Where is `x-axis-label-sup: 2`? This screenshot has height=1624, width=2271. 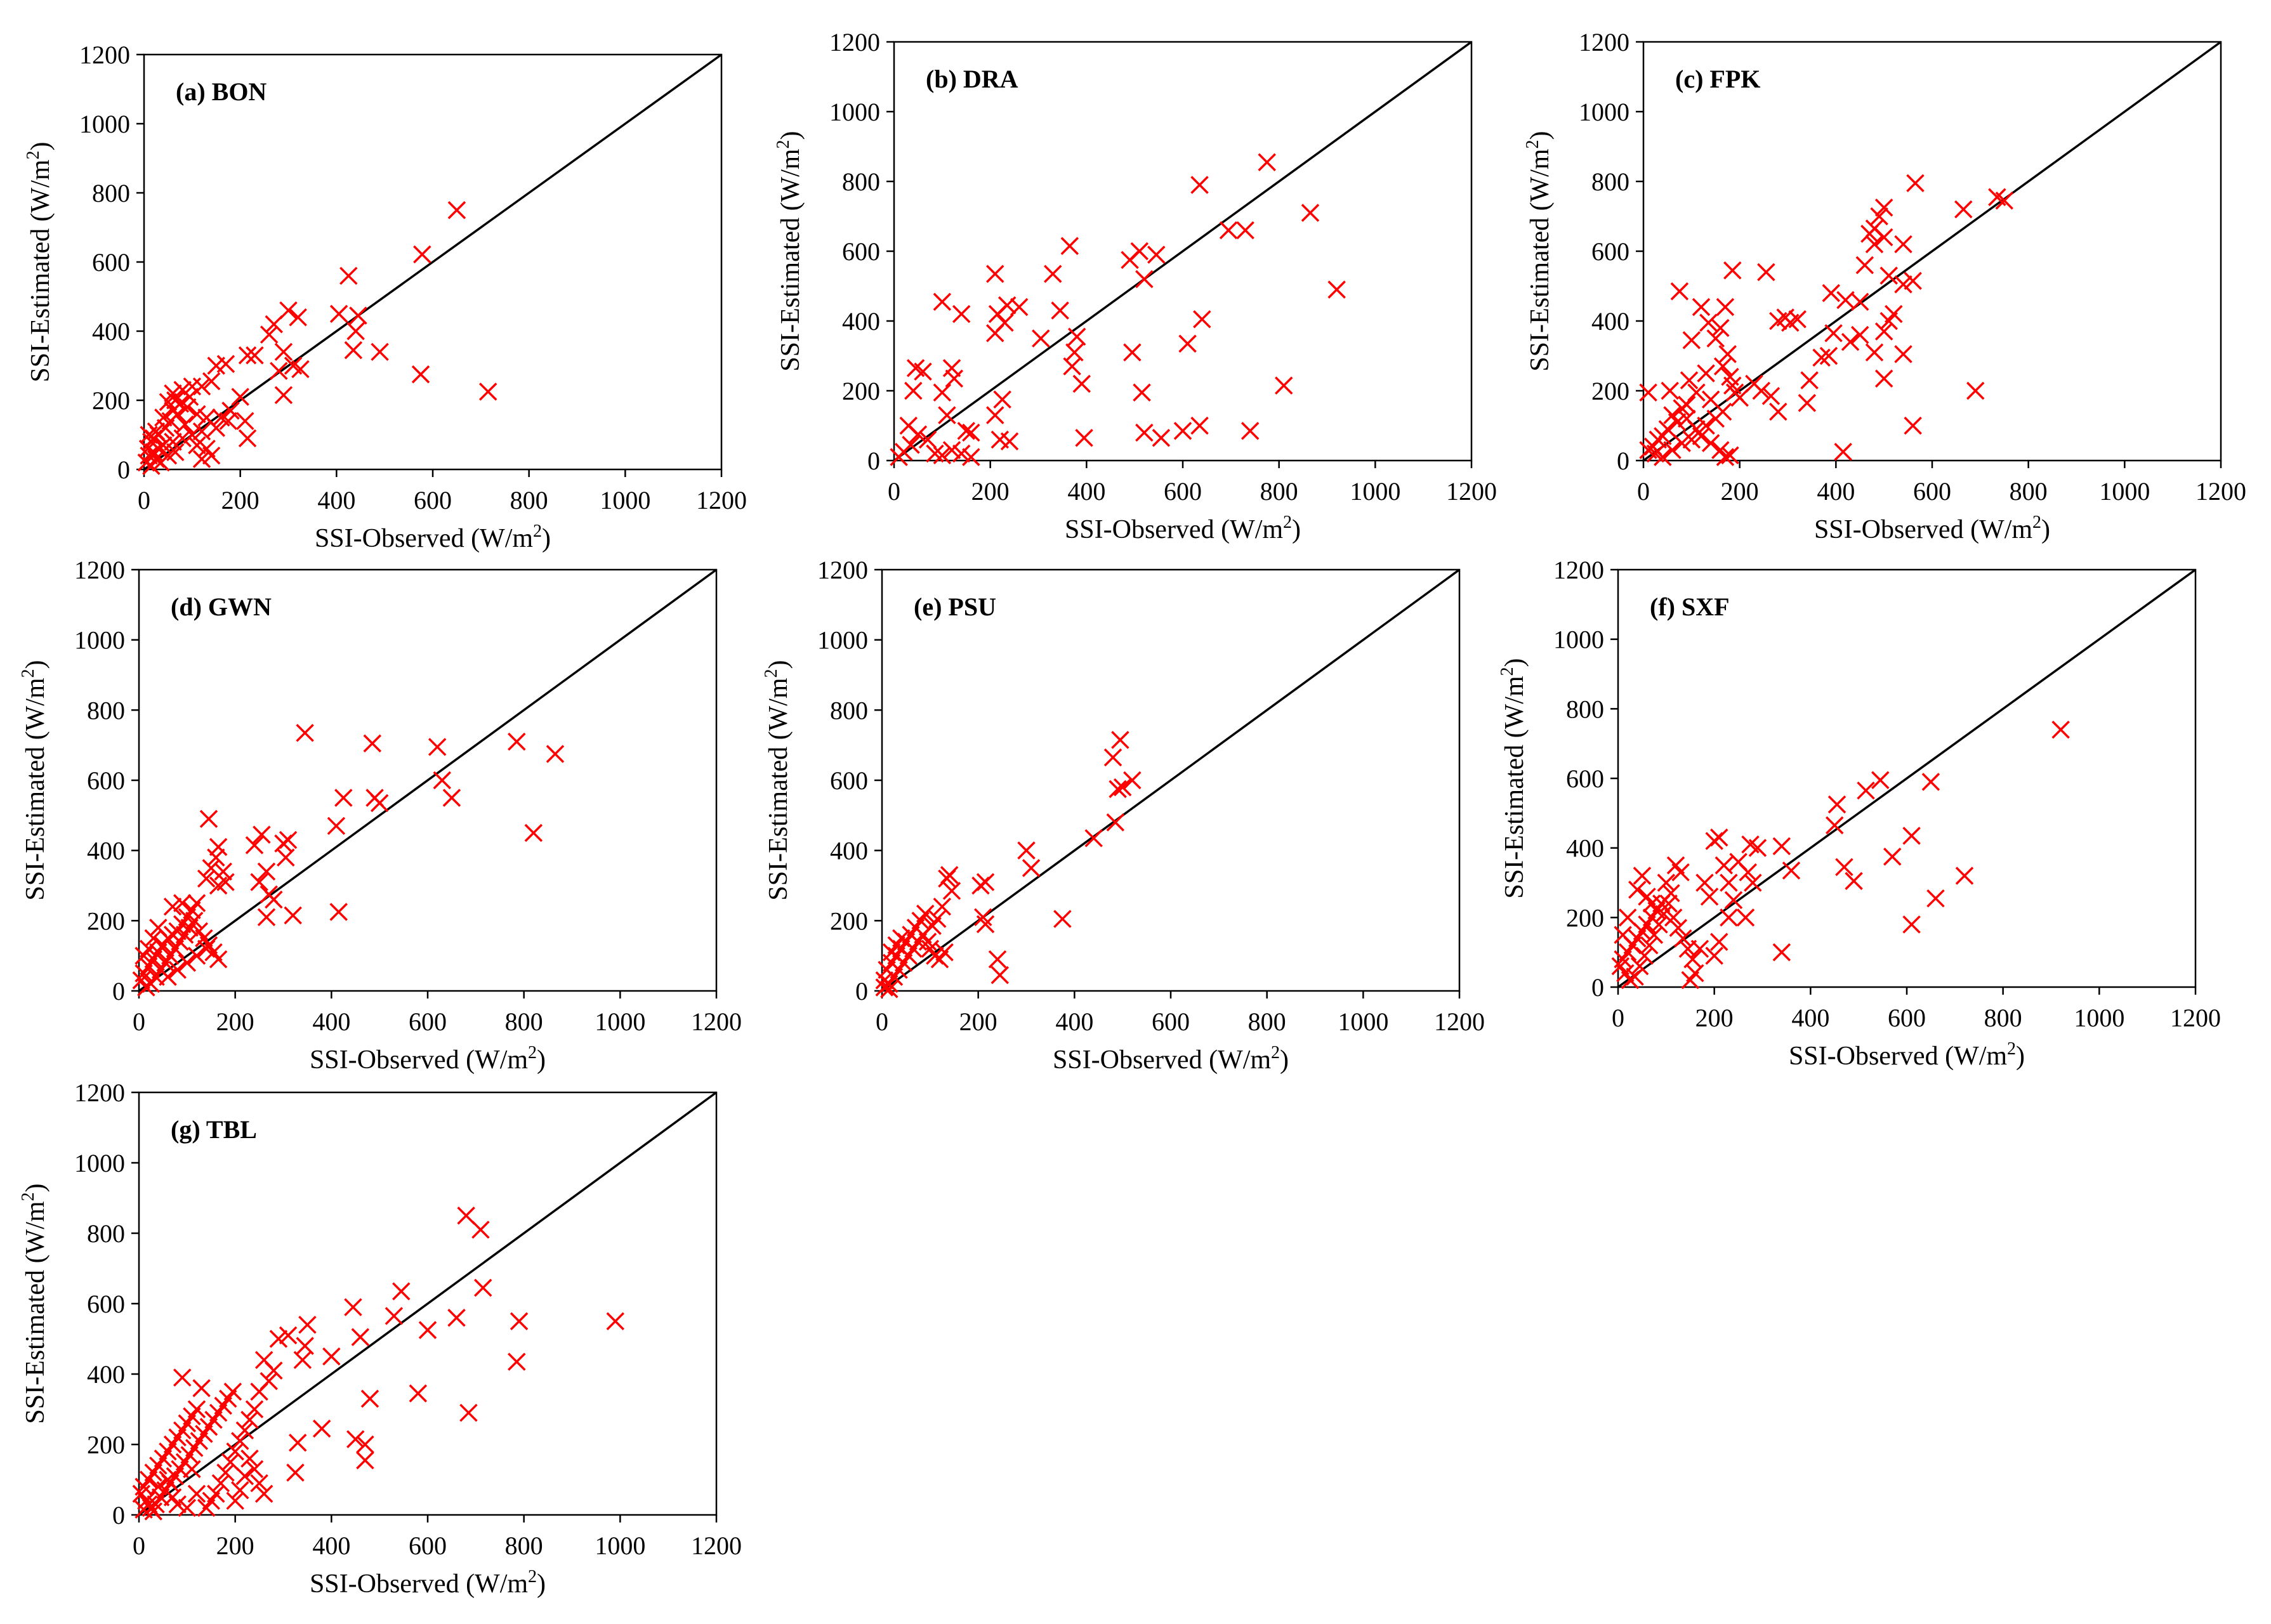 x-axis-label-sup: 2 is located at coordinates (1287, 522).